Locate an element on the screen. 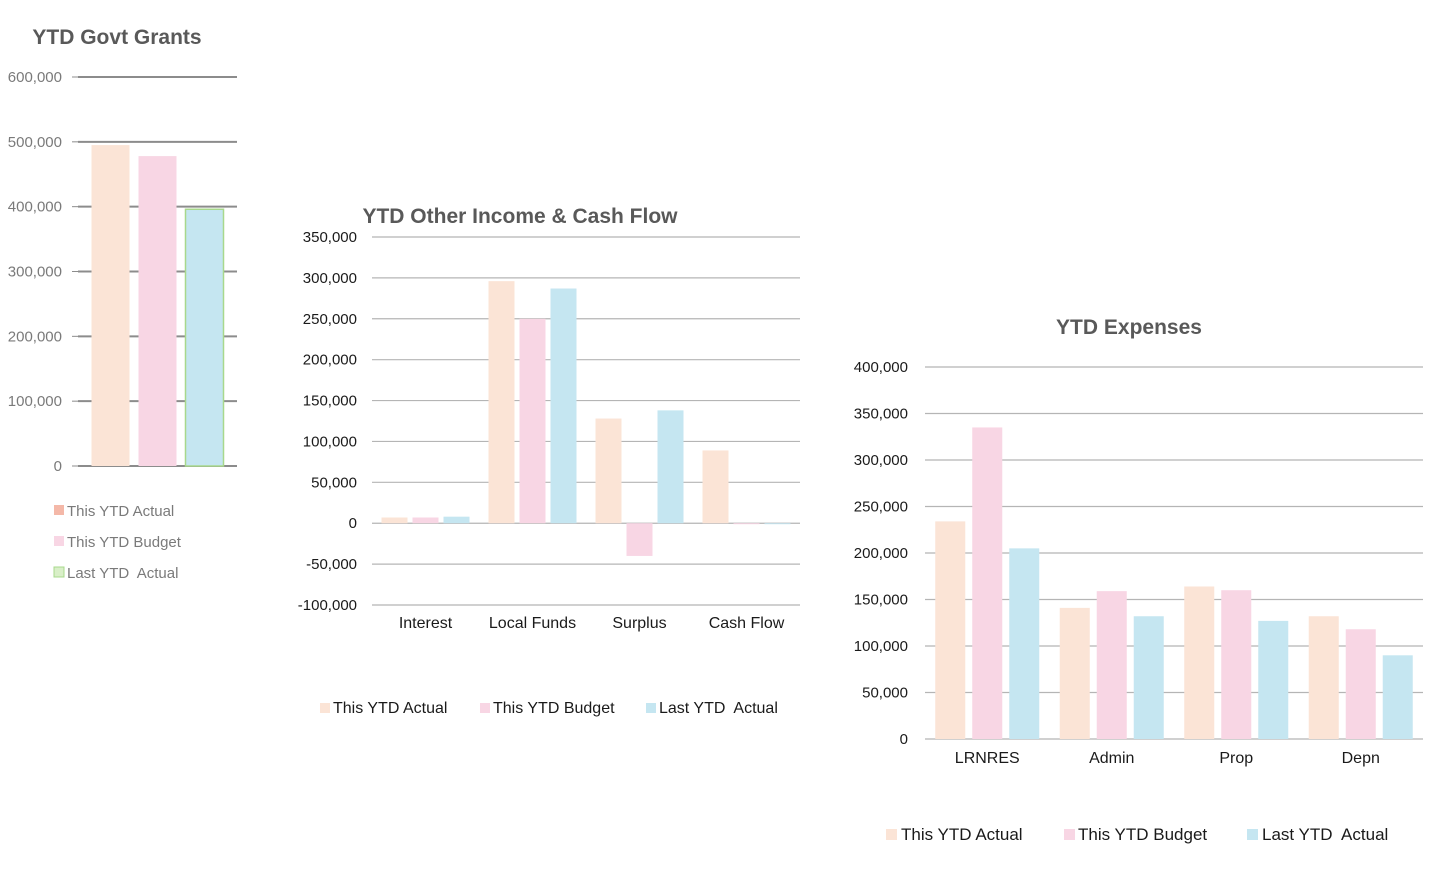 The image size is (1439, 872). govt-grants-y-tick-label: 500,000 is located at coordinates (35, 142).